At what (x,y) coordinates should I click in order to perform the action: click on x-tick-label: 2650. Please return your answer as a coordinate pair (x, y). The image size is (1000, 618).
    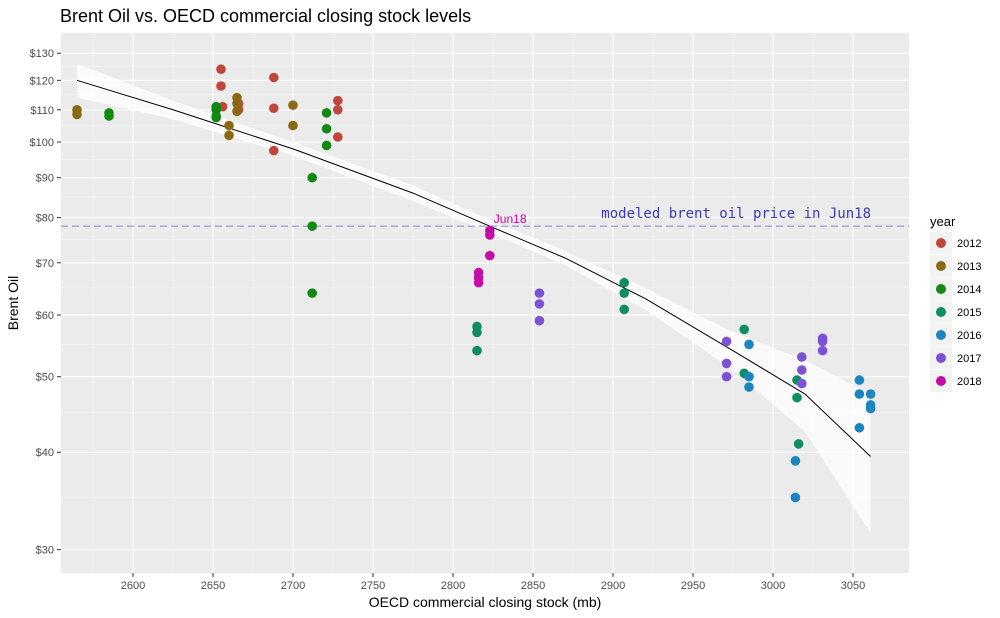
    Looking at the image, I should click on (213, 586).